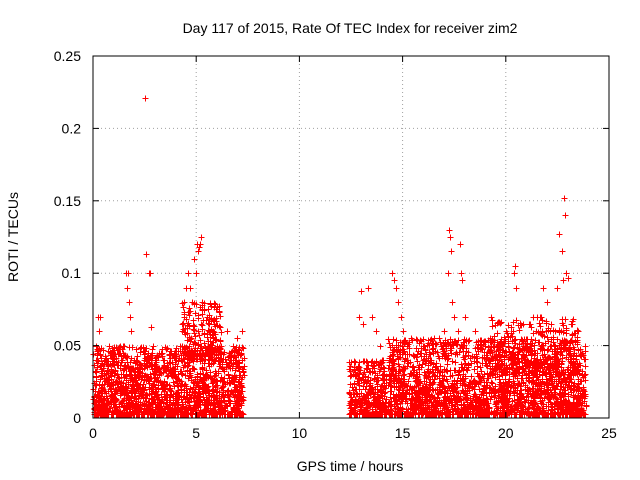 The height and width of the screenshot is (480, 640). What do you see at coordinates (72, 273) in the screenshot?
I see `y-tick-label: 0.1` at bounding box center [72, 273].